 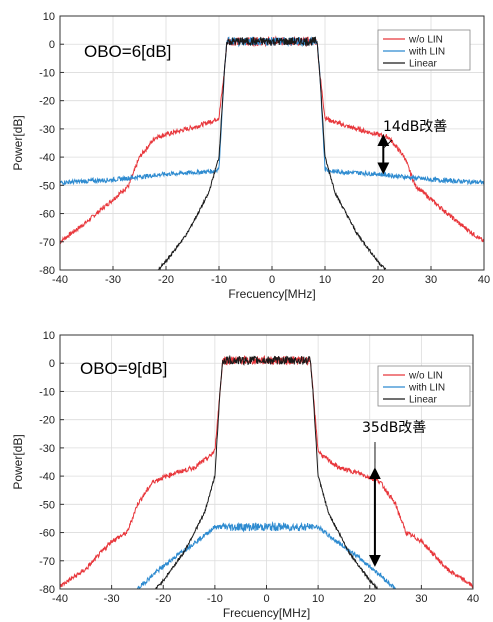 What do you see at coordinates (412, 147) in the screenshot?
I see `improvement-annotation: 14dB改善` at bounding box center [412, 147].